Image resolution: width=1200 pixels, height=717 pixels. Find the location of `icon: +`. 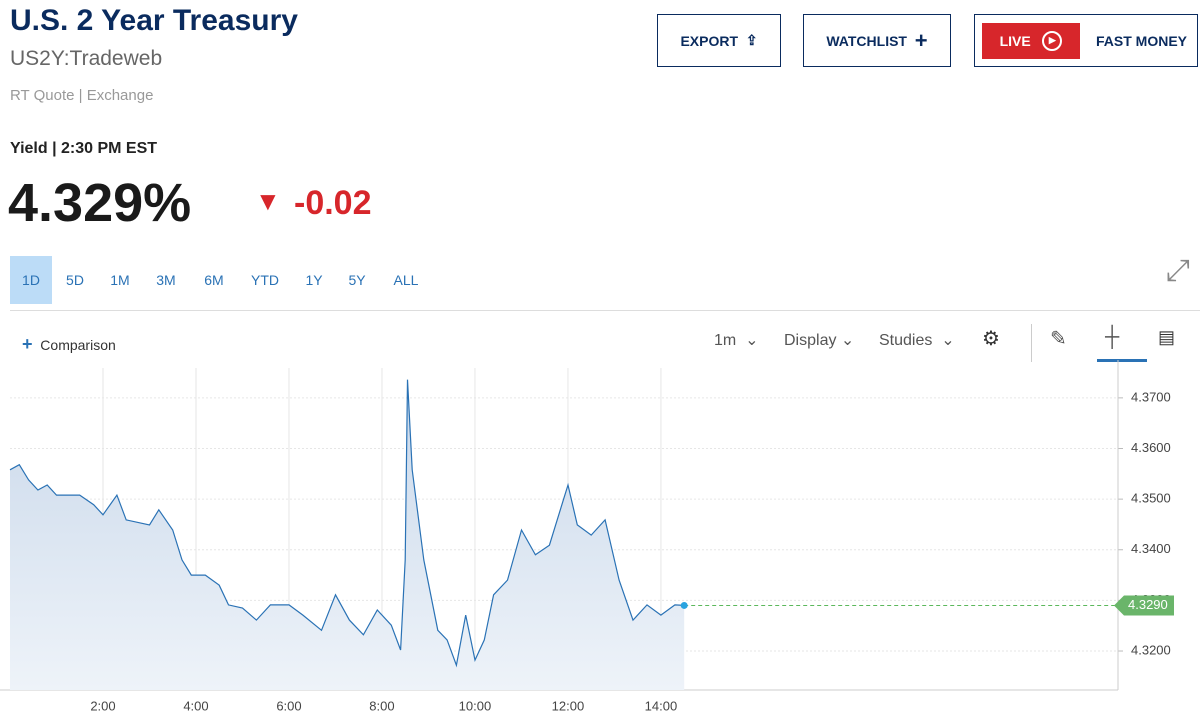

icon: + is located at coordinates (921, 40).